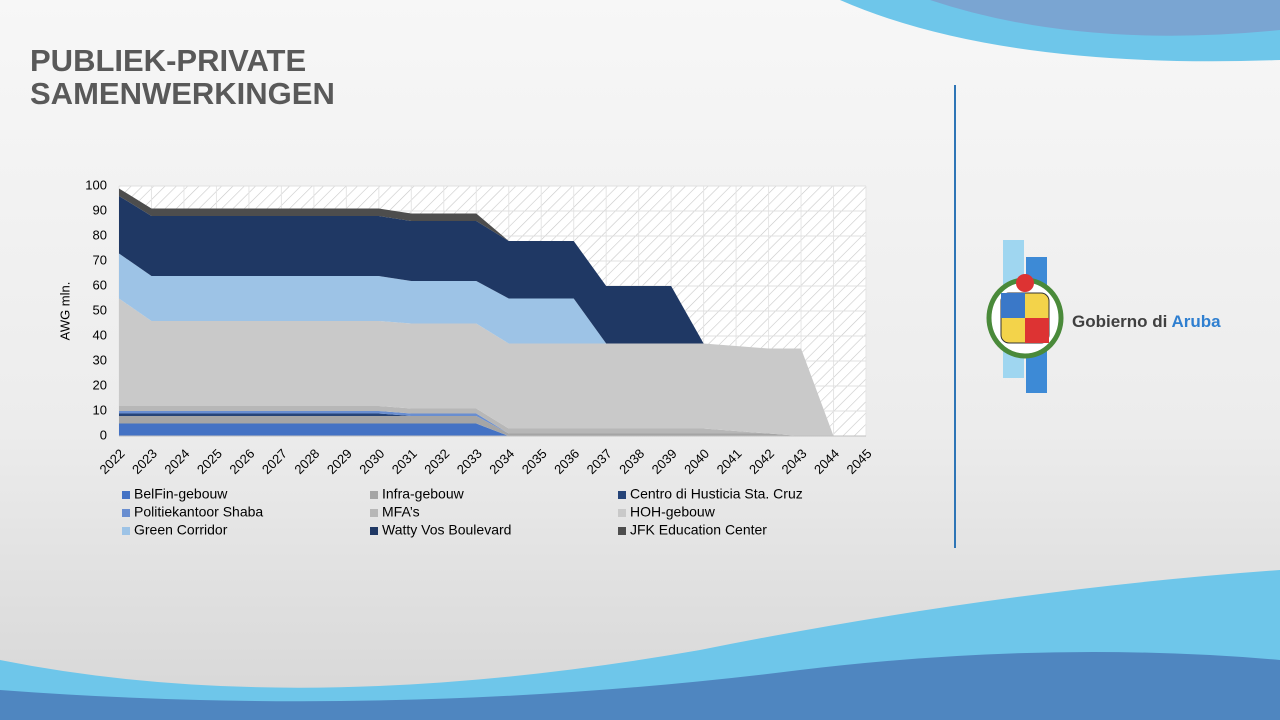 The height and width of the screenshot is (720, 1280). Describe the element at coordinates (100, 409) in the screenshot. I see `y-tick-label: 10` at that location.